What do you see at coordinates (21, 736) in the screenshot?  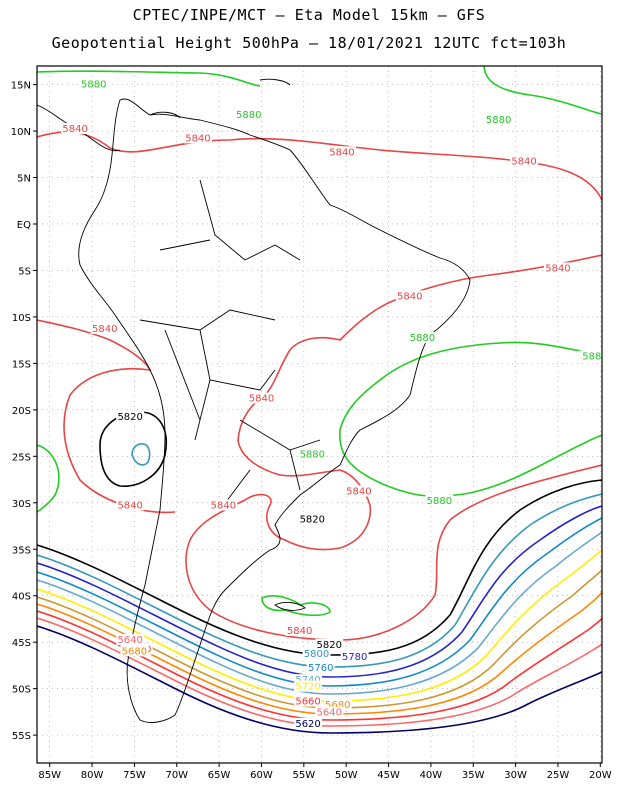 I see `lat-tick-label: 55S` at bounding box center [21, 736].